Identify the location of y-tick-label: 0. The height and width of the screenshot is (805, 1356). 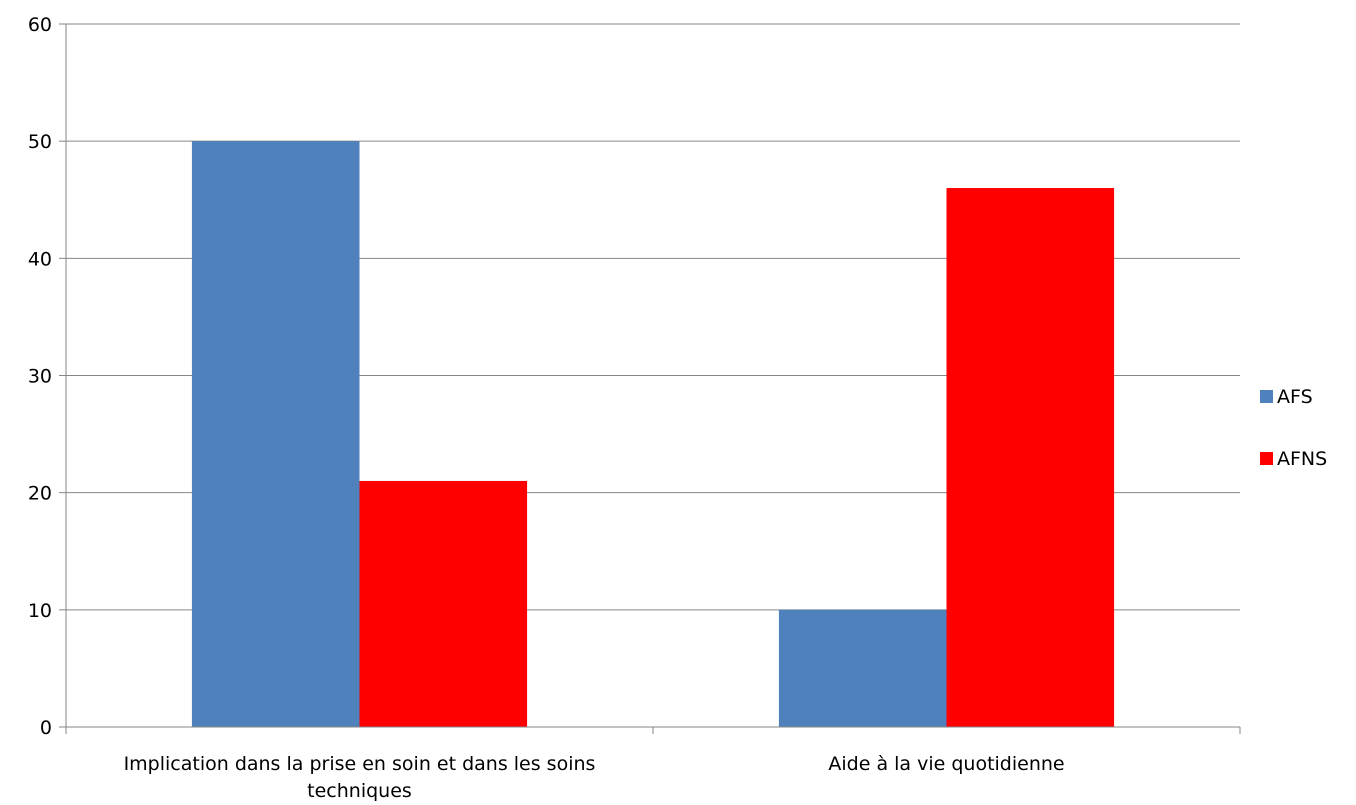
(46, 728).